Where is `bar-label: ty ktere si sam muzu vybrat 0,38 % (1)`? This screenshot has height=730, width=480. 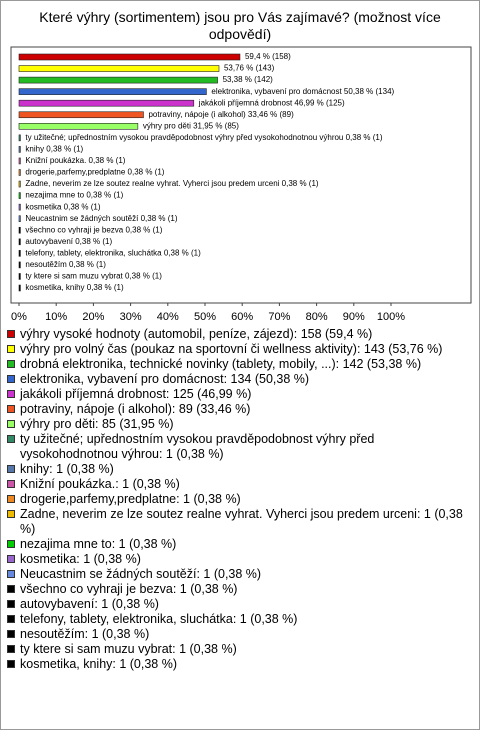 bar-label: ty ktere si sam muzu vybrat 0,38 % (1) is located at coordinates (93, 276).